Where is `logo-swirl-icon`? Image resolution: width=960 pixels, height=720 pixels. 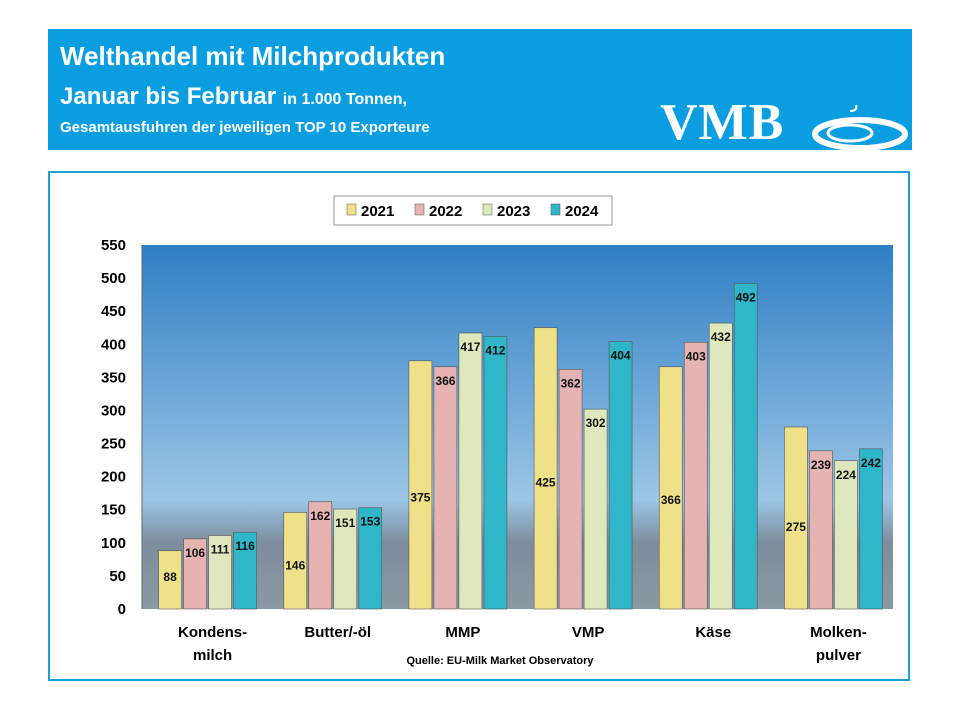 logo-swirl-icon is located at coordinates (860, 127).